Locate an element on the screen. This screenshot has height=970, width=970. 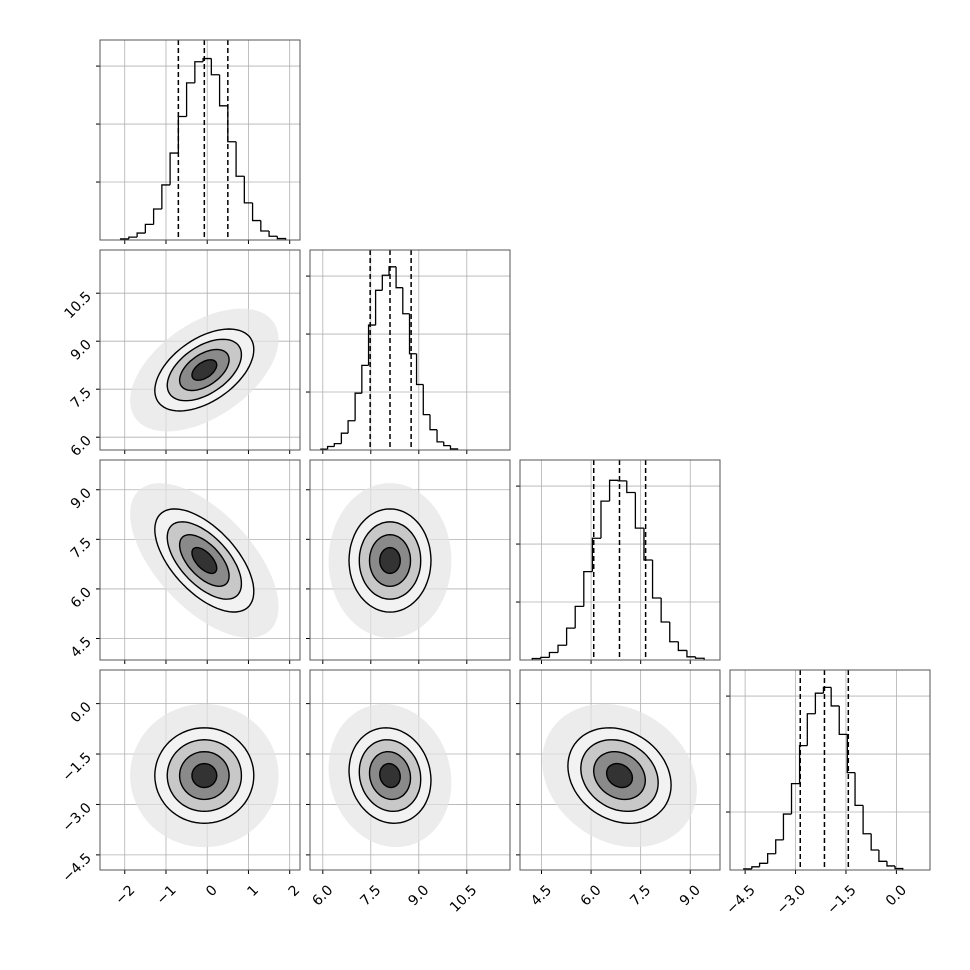
x-tick-label: 2 is located at coordinates (295, 891).